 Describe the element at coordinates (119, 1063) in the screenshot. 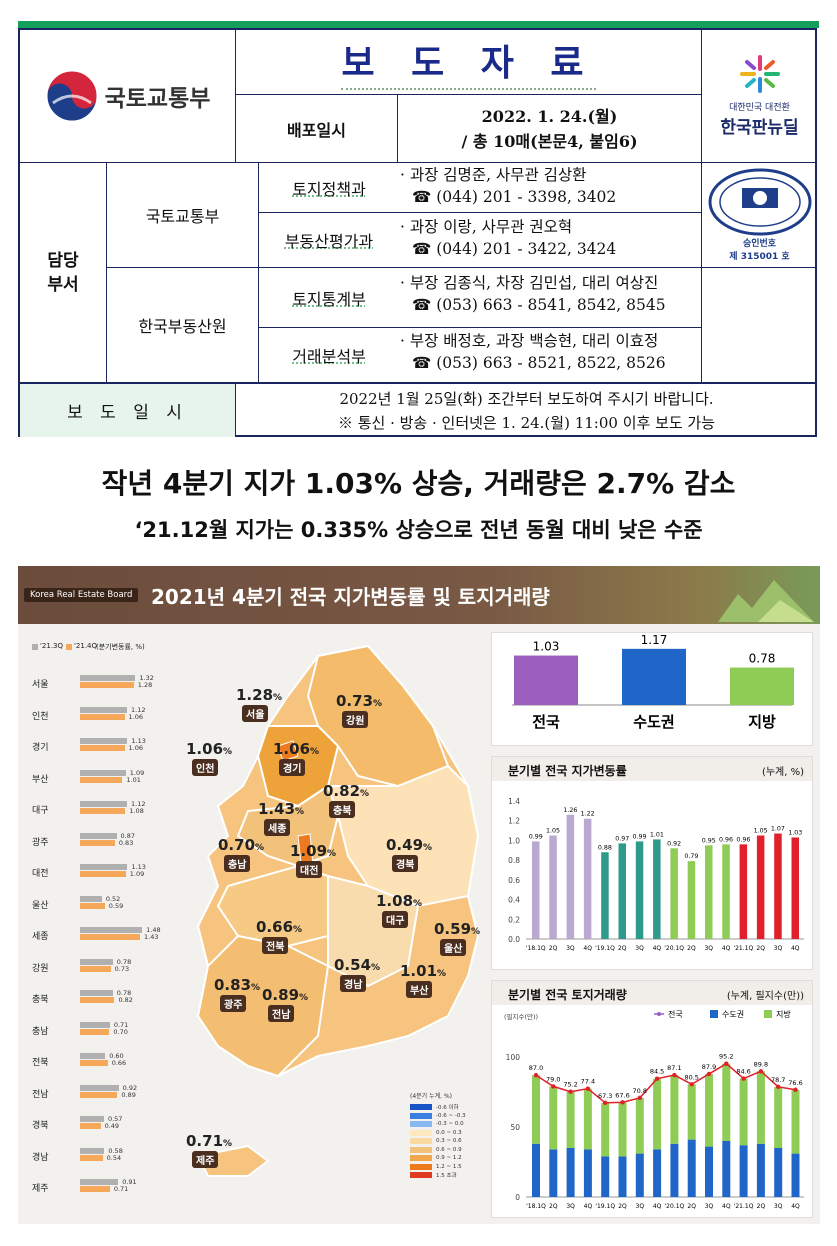

I see `region-value-q4: 0.66` at that location.